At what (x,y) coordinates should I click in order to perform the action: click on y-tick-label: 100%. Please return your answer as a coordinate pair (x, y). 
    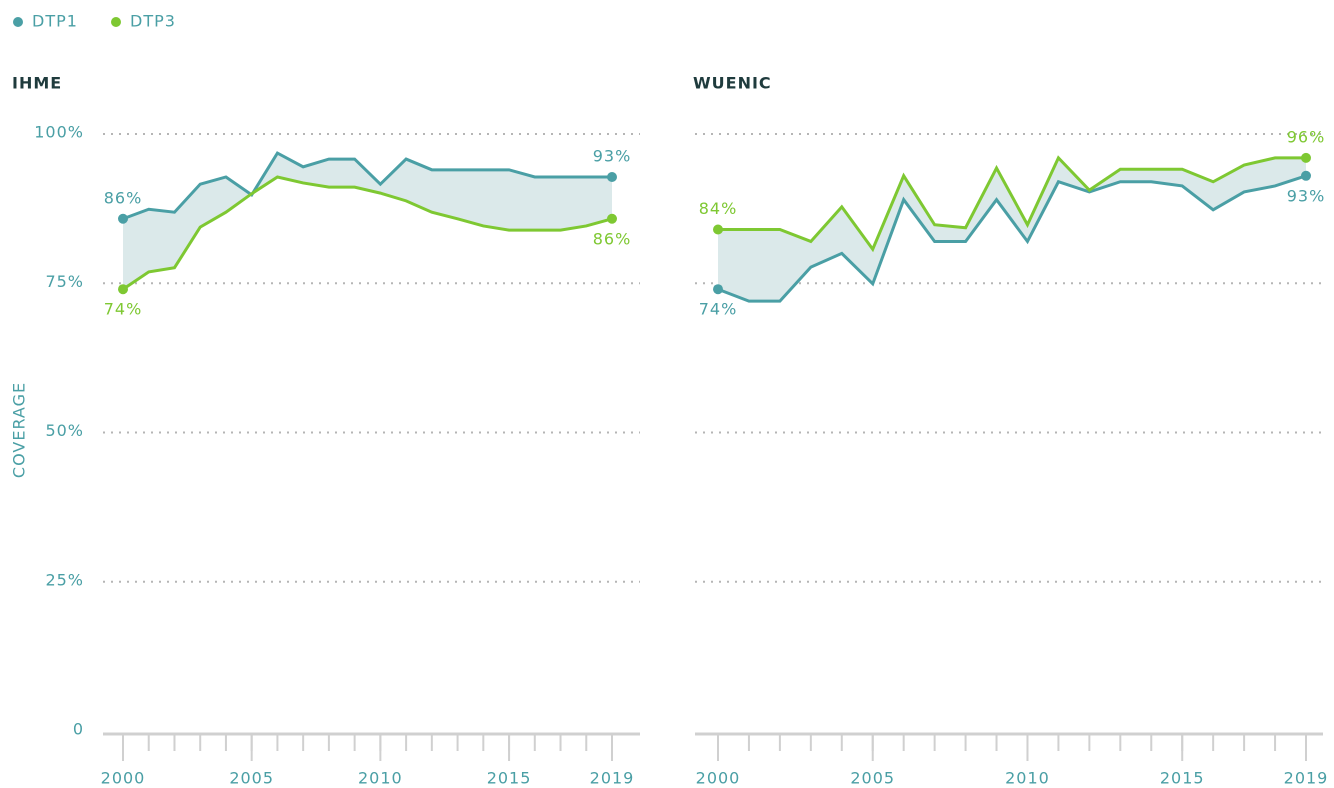
    Looking at the image, I should click on (59, 132).